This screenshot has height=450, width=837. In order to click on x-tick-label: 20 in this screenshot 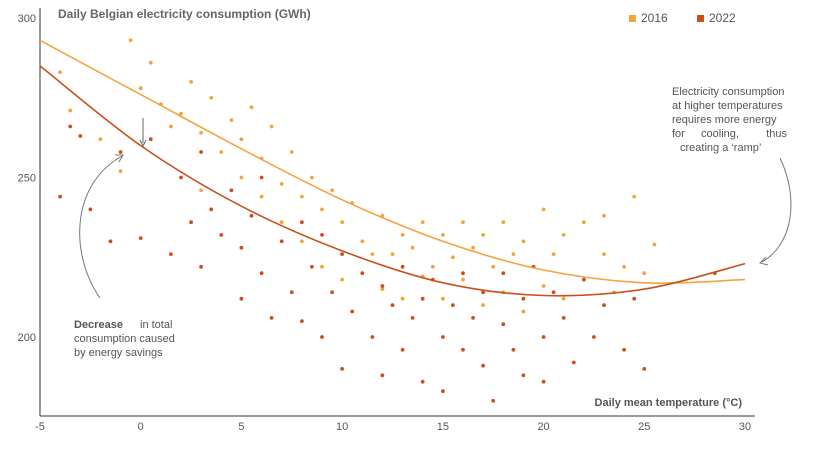, I will do `click(543, 427)`.